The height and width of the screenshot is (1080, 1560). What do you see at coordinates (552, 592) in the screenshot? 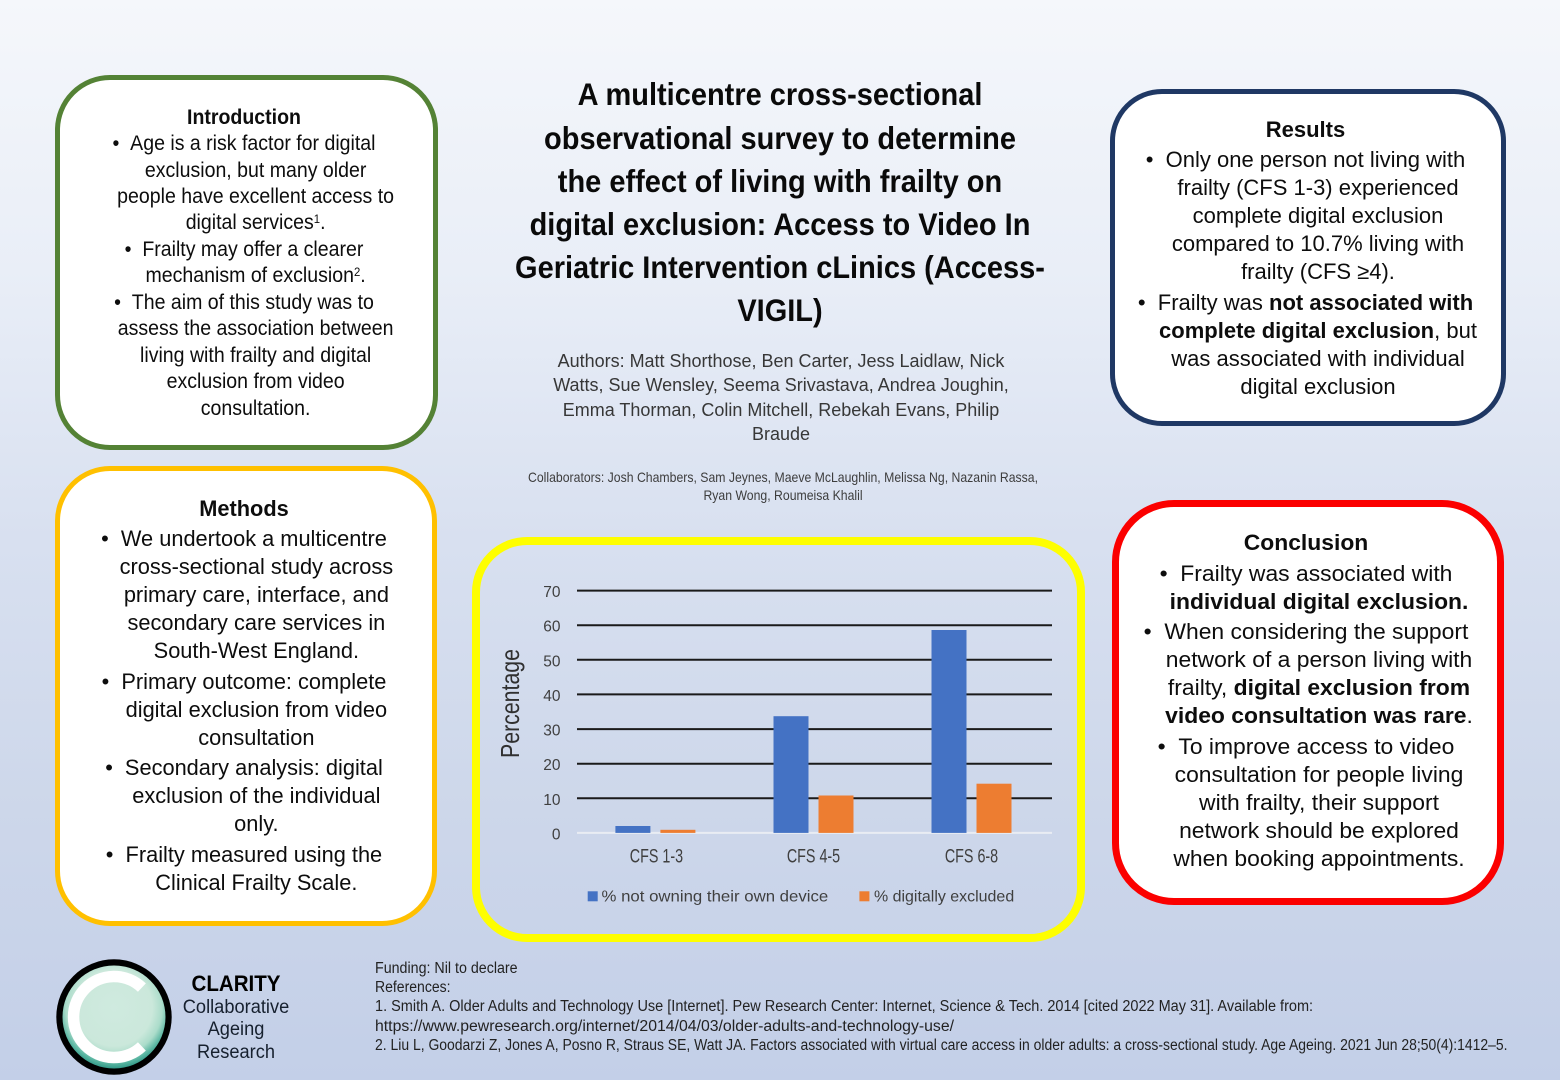
I see `svg-text: 70` at bounding box center [552, 592].